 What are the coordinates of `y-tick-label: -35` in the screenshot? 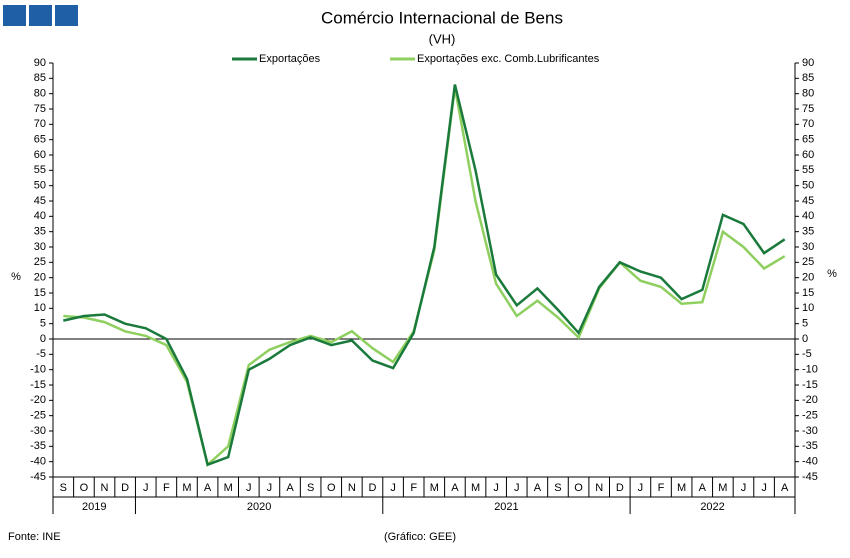 It's located at (38, 446).